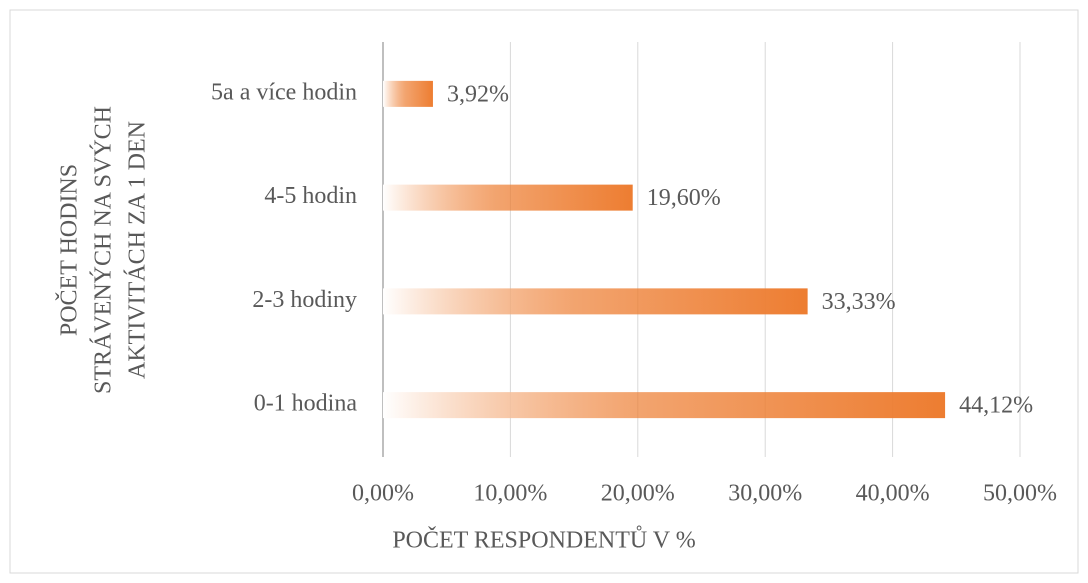 Image resolution: width=1088 pixels, height=583 pixels. I want to click on y-axis-title-line: AKTIVITÁCH ZA 1 DEN, so click(138, 250).